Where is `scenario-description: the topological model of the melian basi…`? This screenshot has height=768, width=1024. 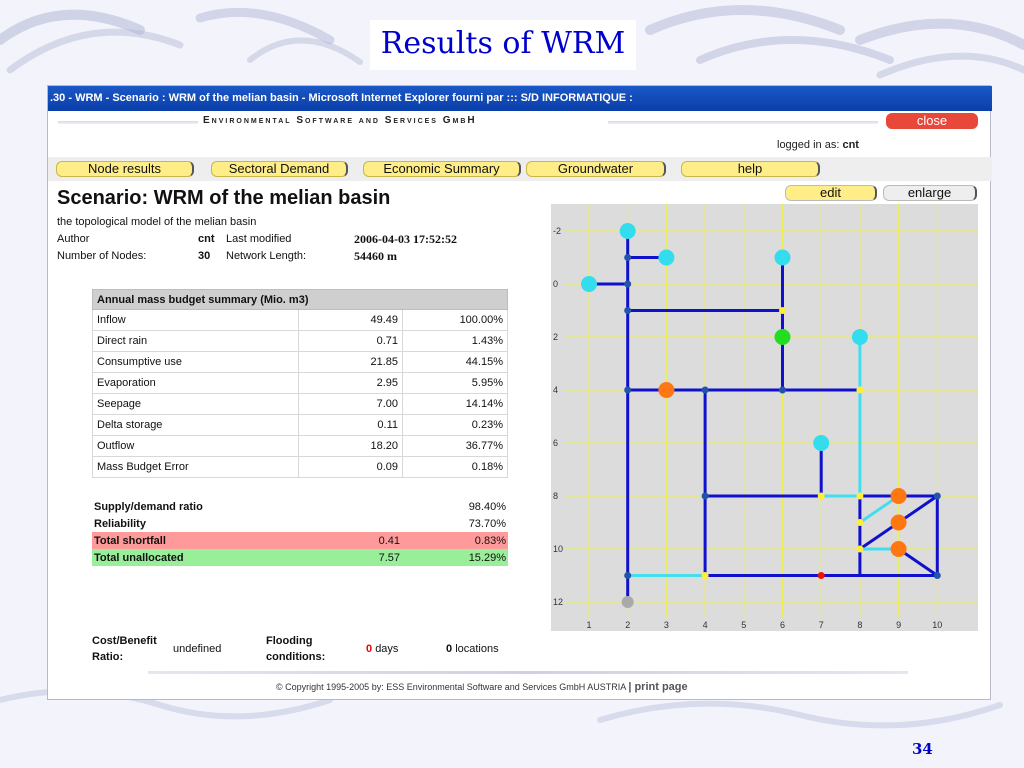 scenario-description: the topological model of the melian basi… is located at coordinates (157, 222).